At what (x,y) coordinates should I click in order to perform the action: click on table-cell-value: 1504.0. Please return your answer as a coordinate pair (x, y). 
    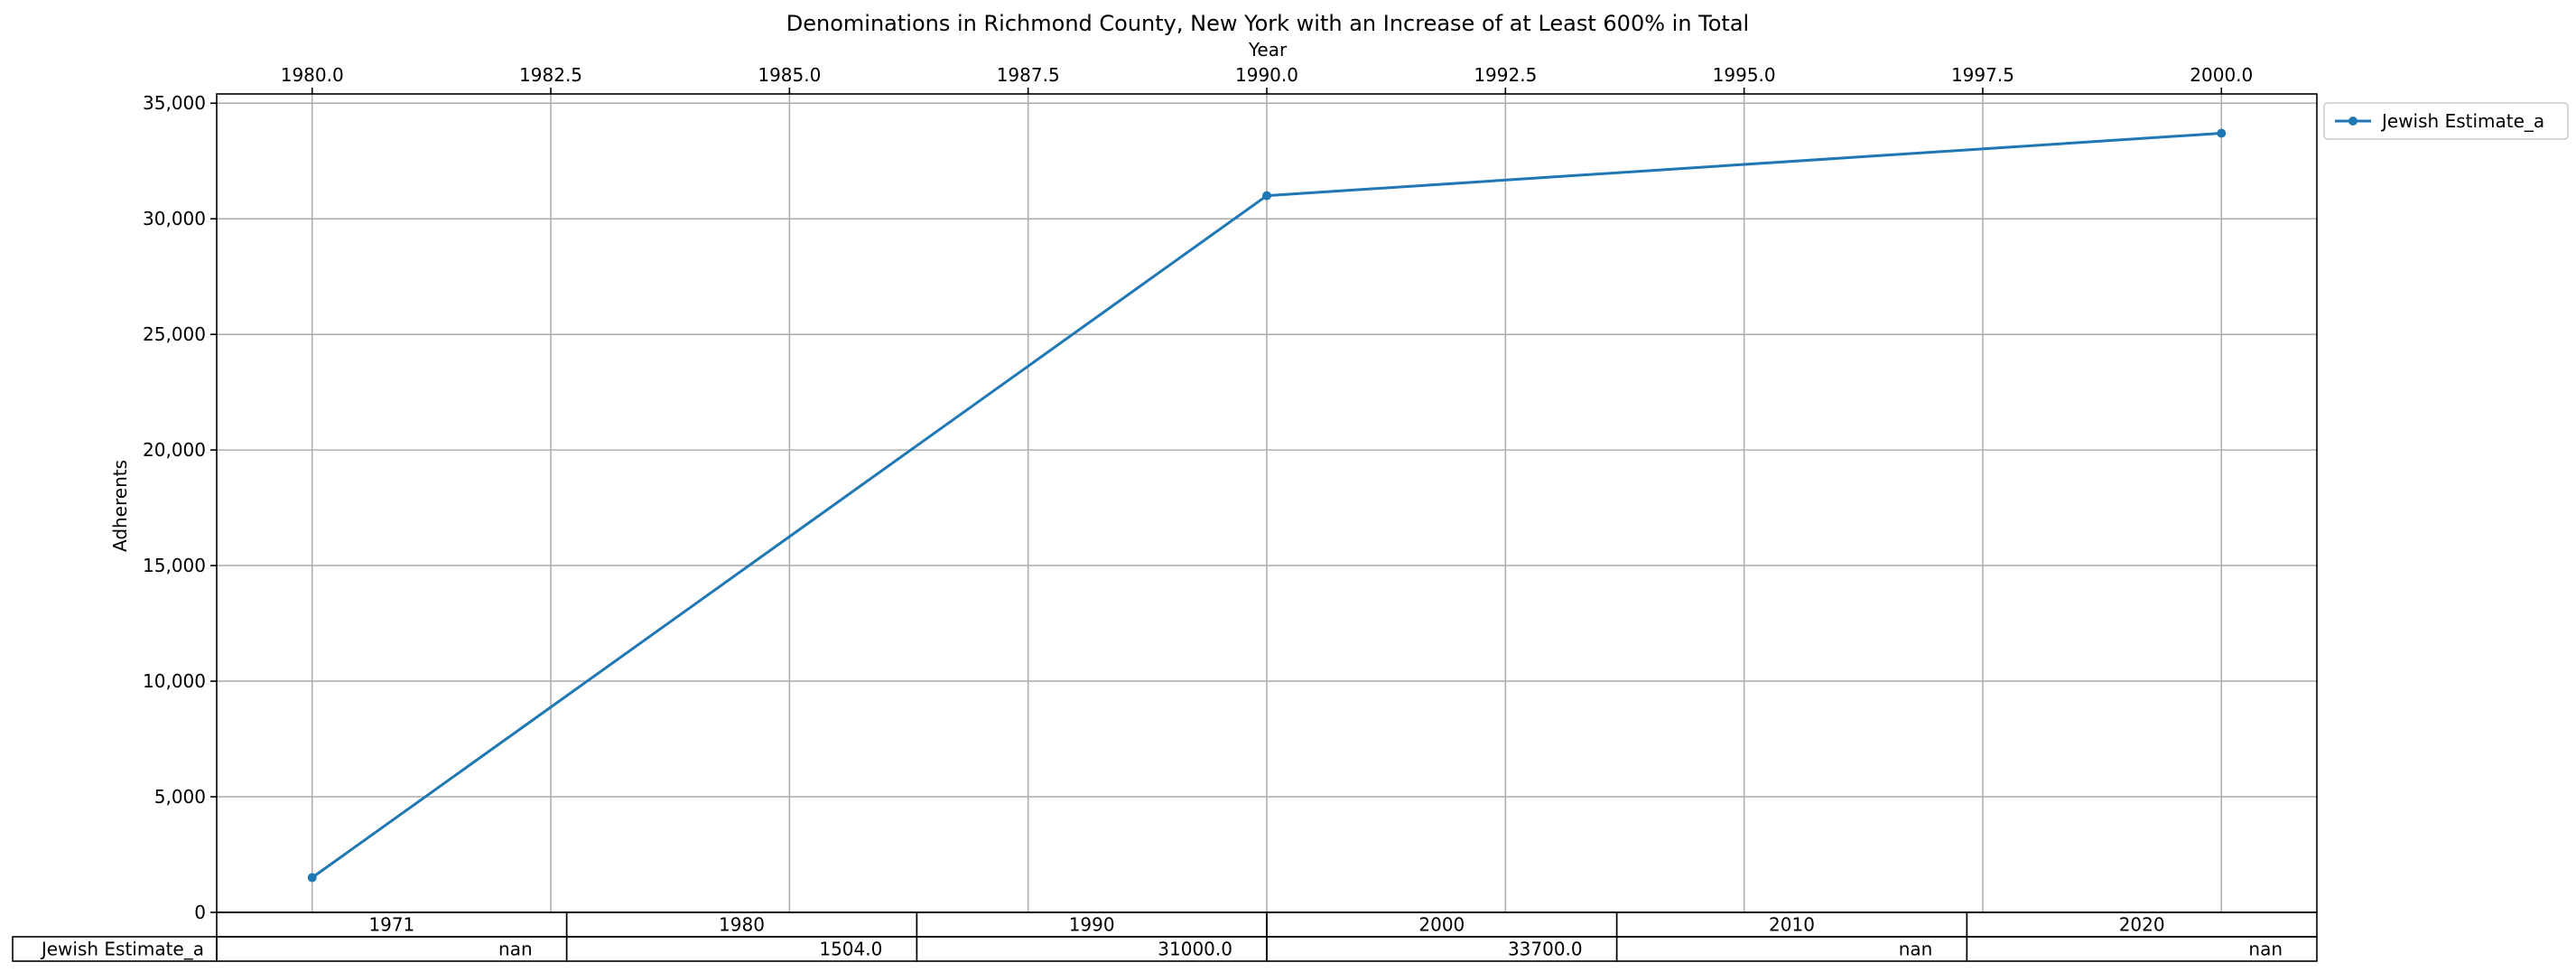
    Looking at the image, I should click on (850, 949).